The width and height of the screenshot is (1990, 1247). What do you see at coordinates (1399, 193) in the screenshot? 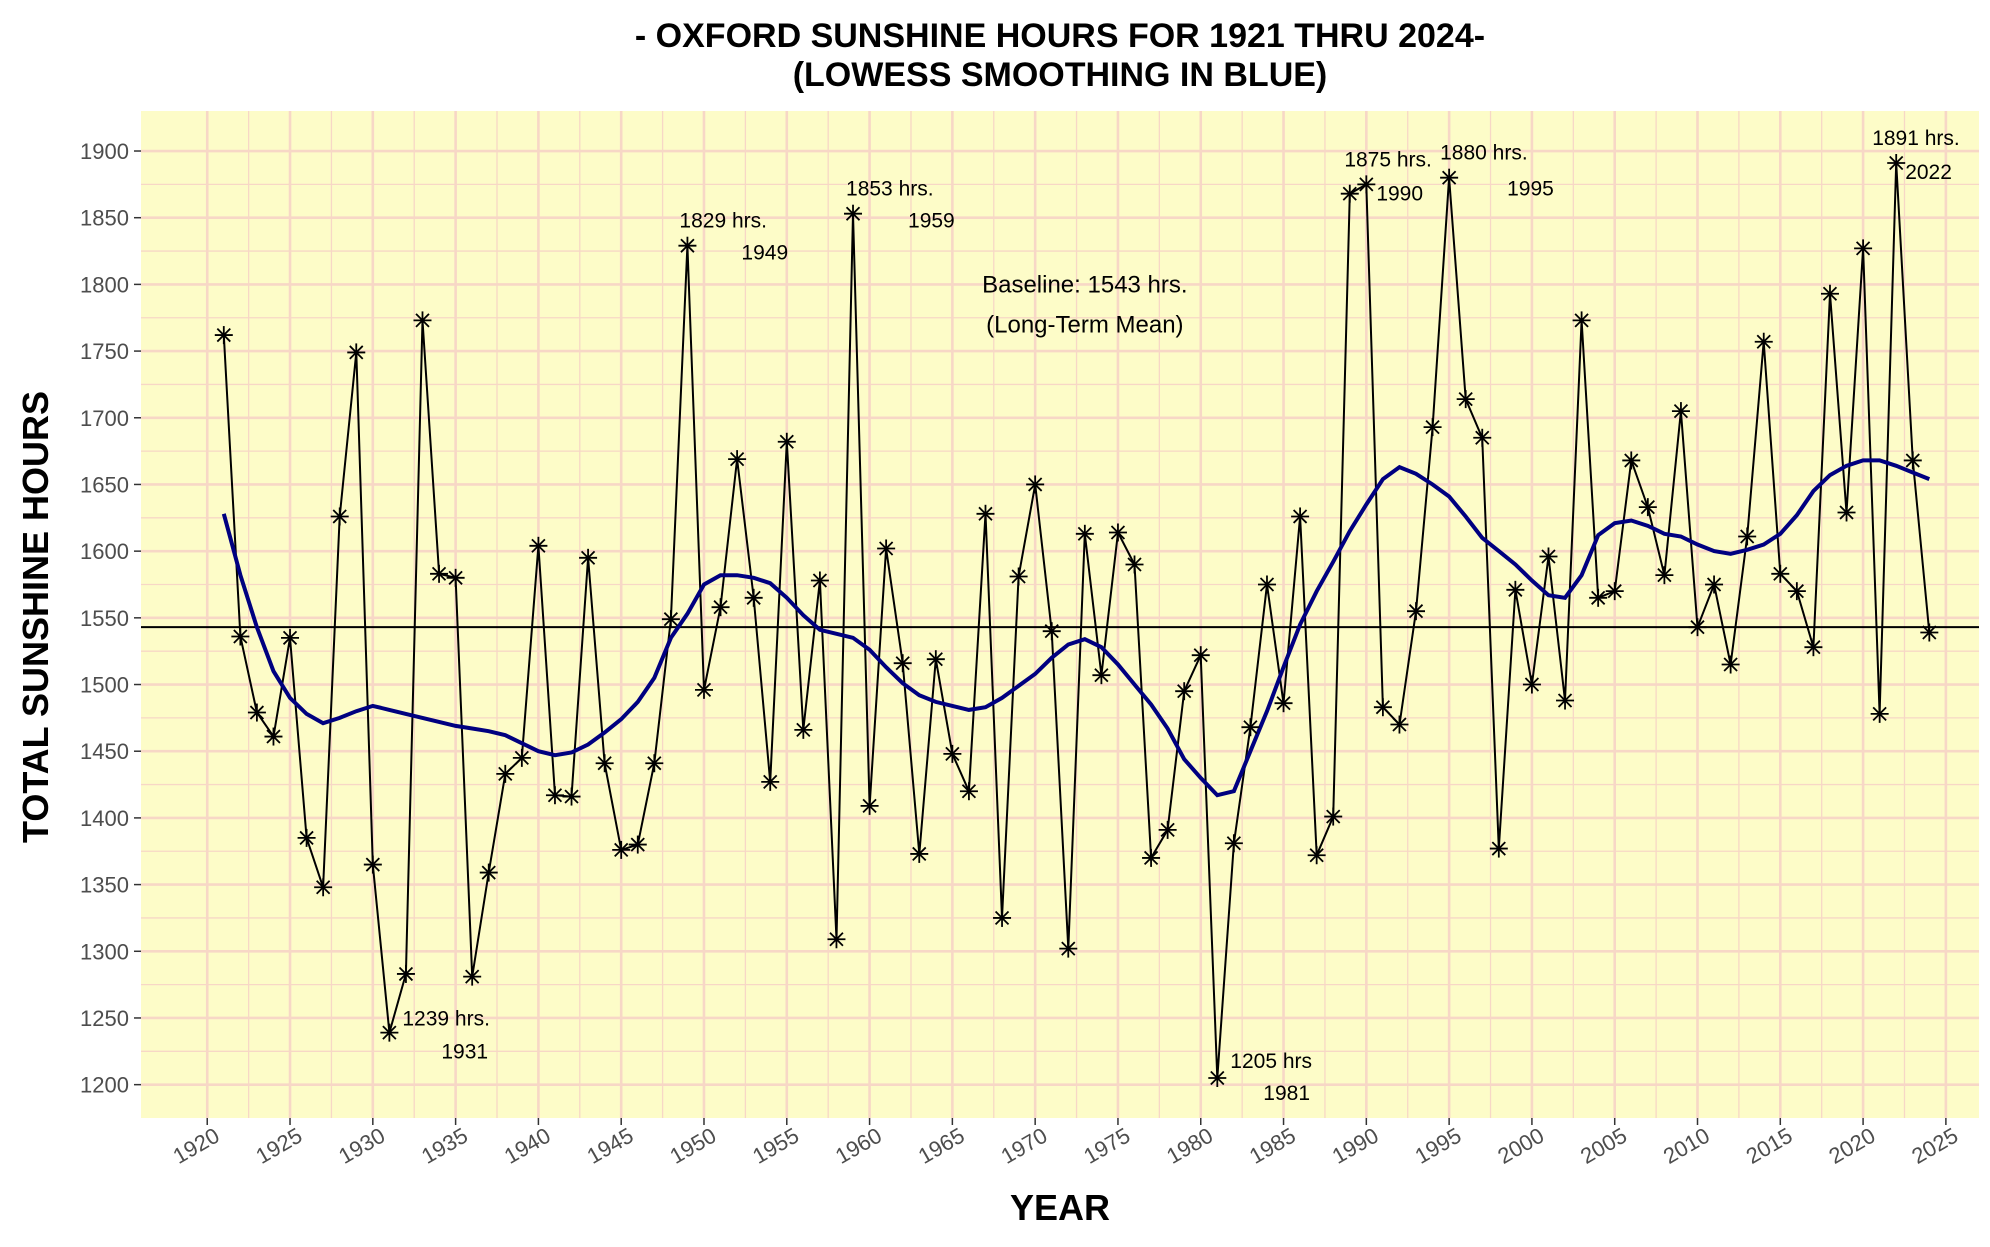
I see `annotation-year: 1990` at bounding box center [1399, 193].